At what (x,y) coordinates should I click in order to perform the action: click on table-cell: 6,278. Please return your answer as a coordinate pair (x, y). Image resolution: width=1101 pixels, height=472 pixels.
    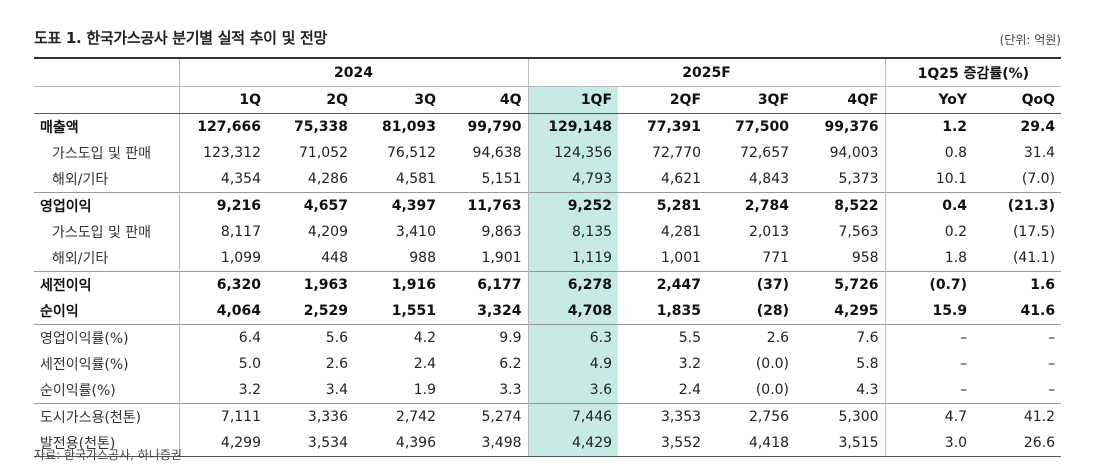
    Looking at the image, I should click on (573, 284).